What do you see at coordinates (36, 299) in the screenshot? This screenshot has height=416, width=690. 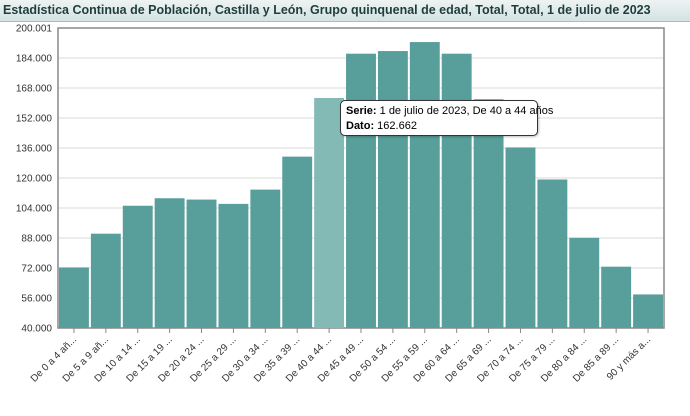 I see `y-tick-label: 56.000` at bounding box center [36, 299].